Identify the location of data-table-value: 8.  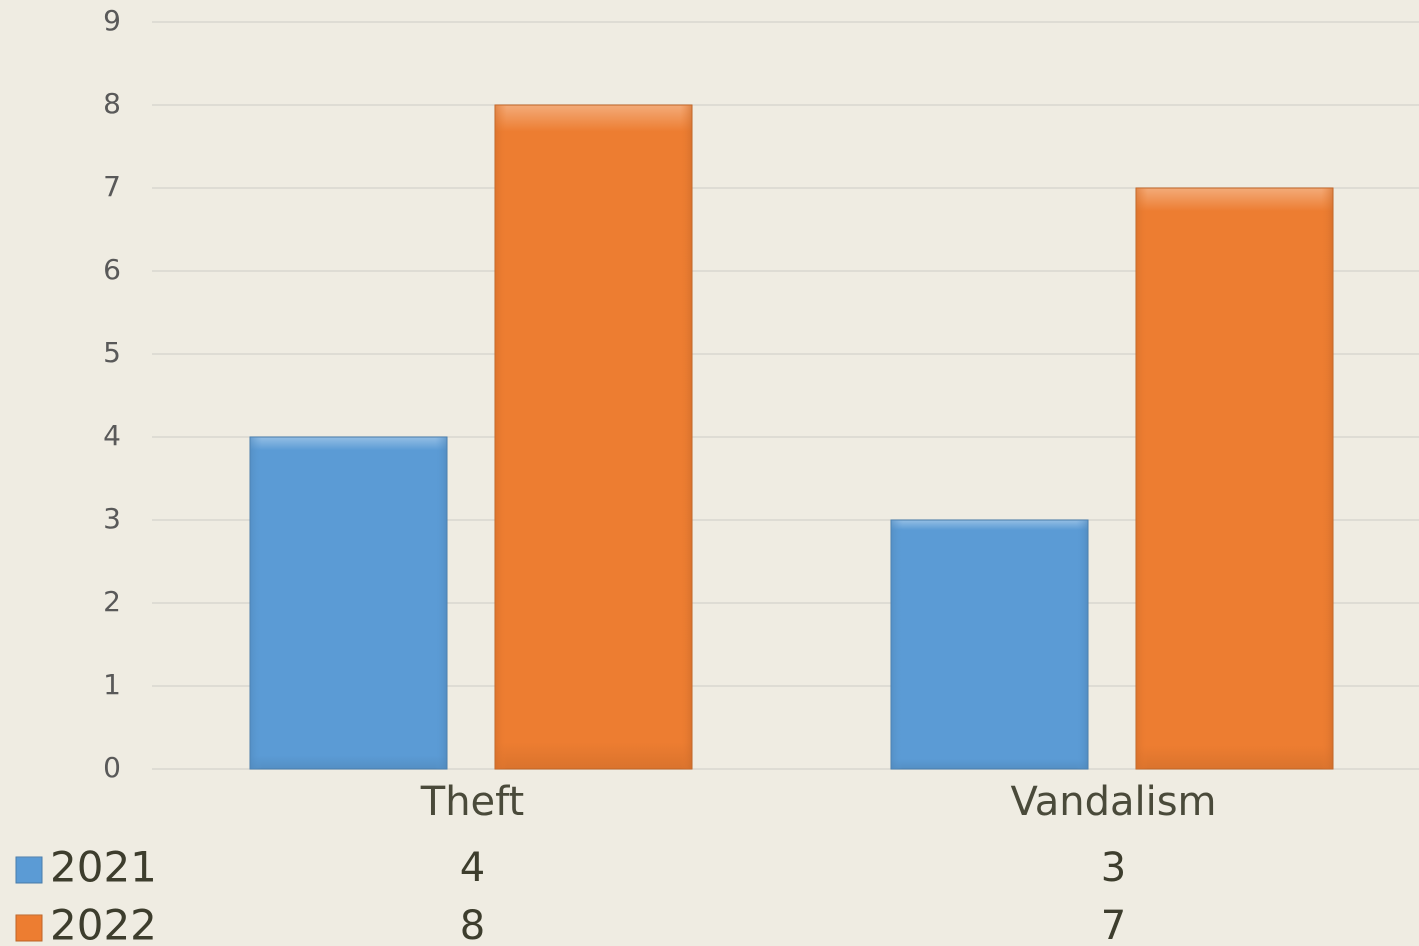
(472, 924).